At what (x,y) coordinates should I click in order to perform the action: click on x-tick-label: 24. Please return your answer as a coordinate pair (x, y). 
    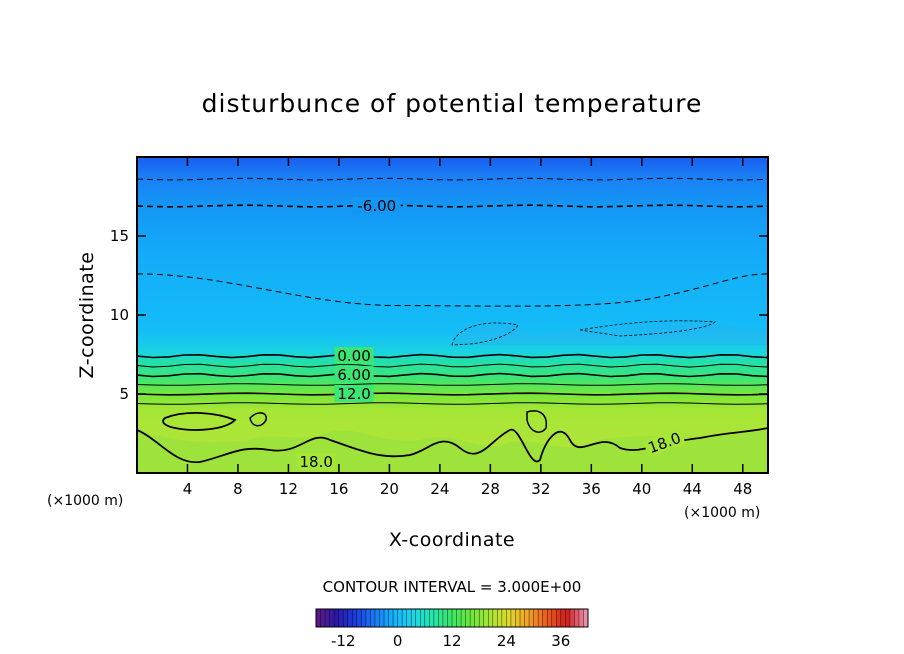
    Looking at the image, I should click on (439, 489).